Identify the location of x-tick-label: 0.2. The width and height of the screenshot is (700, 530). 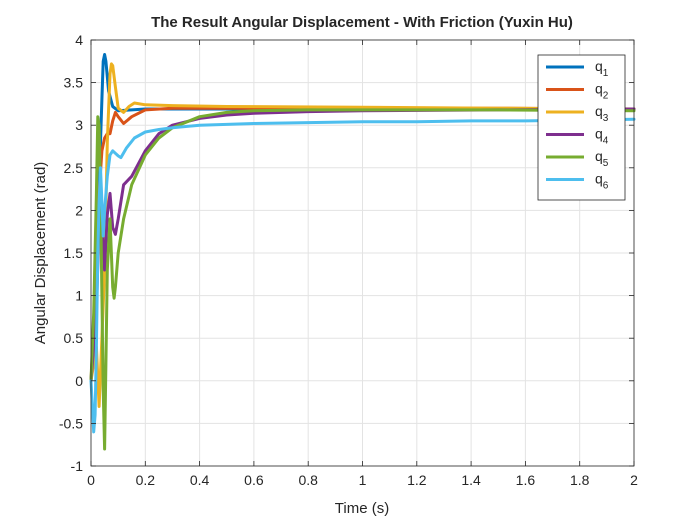
(146, 480).